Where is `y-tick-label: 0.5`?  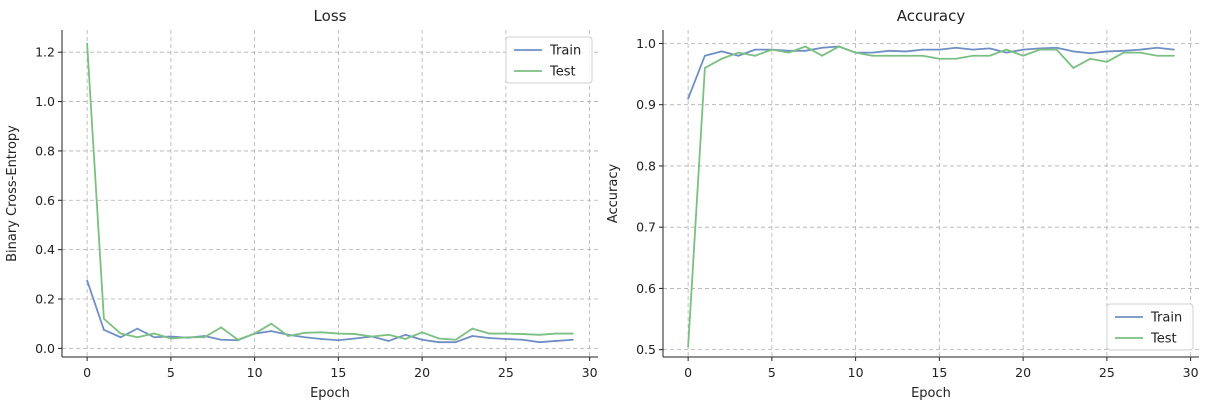 y-tick-label: 0.5 is located at coordinates (646, 349).